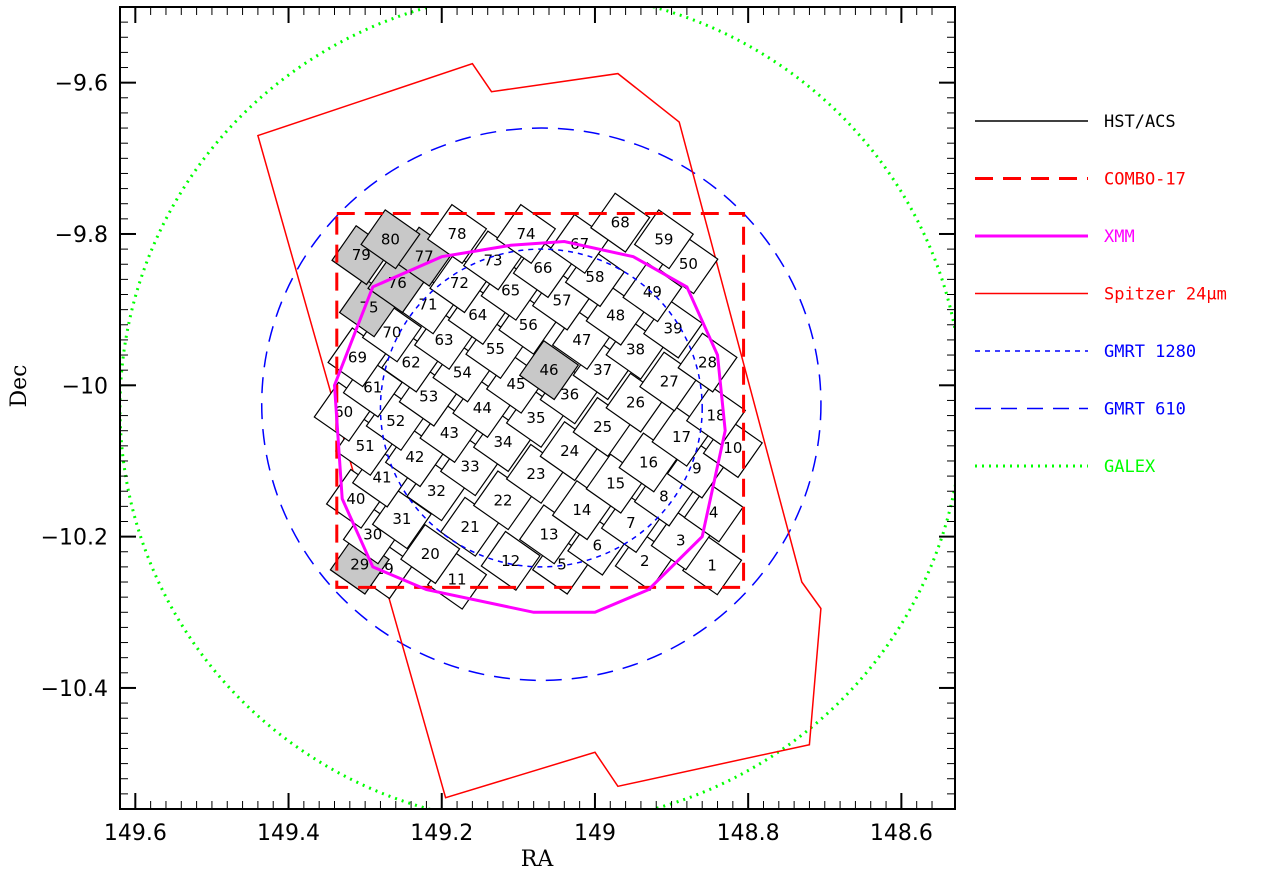 The height and width of the screenshot is (873, 1279). Describe the element at coordinates (401, 519) in the screenshot. I see `tile-label: 31` at that location.